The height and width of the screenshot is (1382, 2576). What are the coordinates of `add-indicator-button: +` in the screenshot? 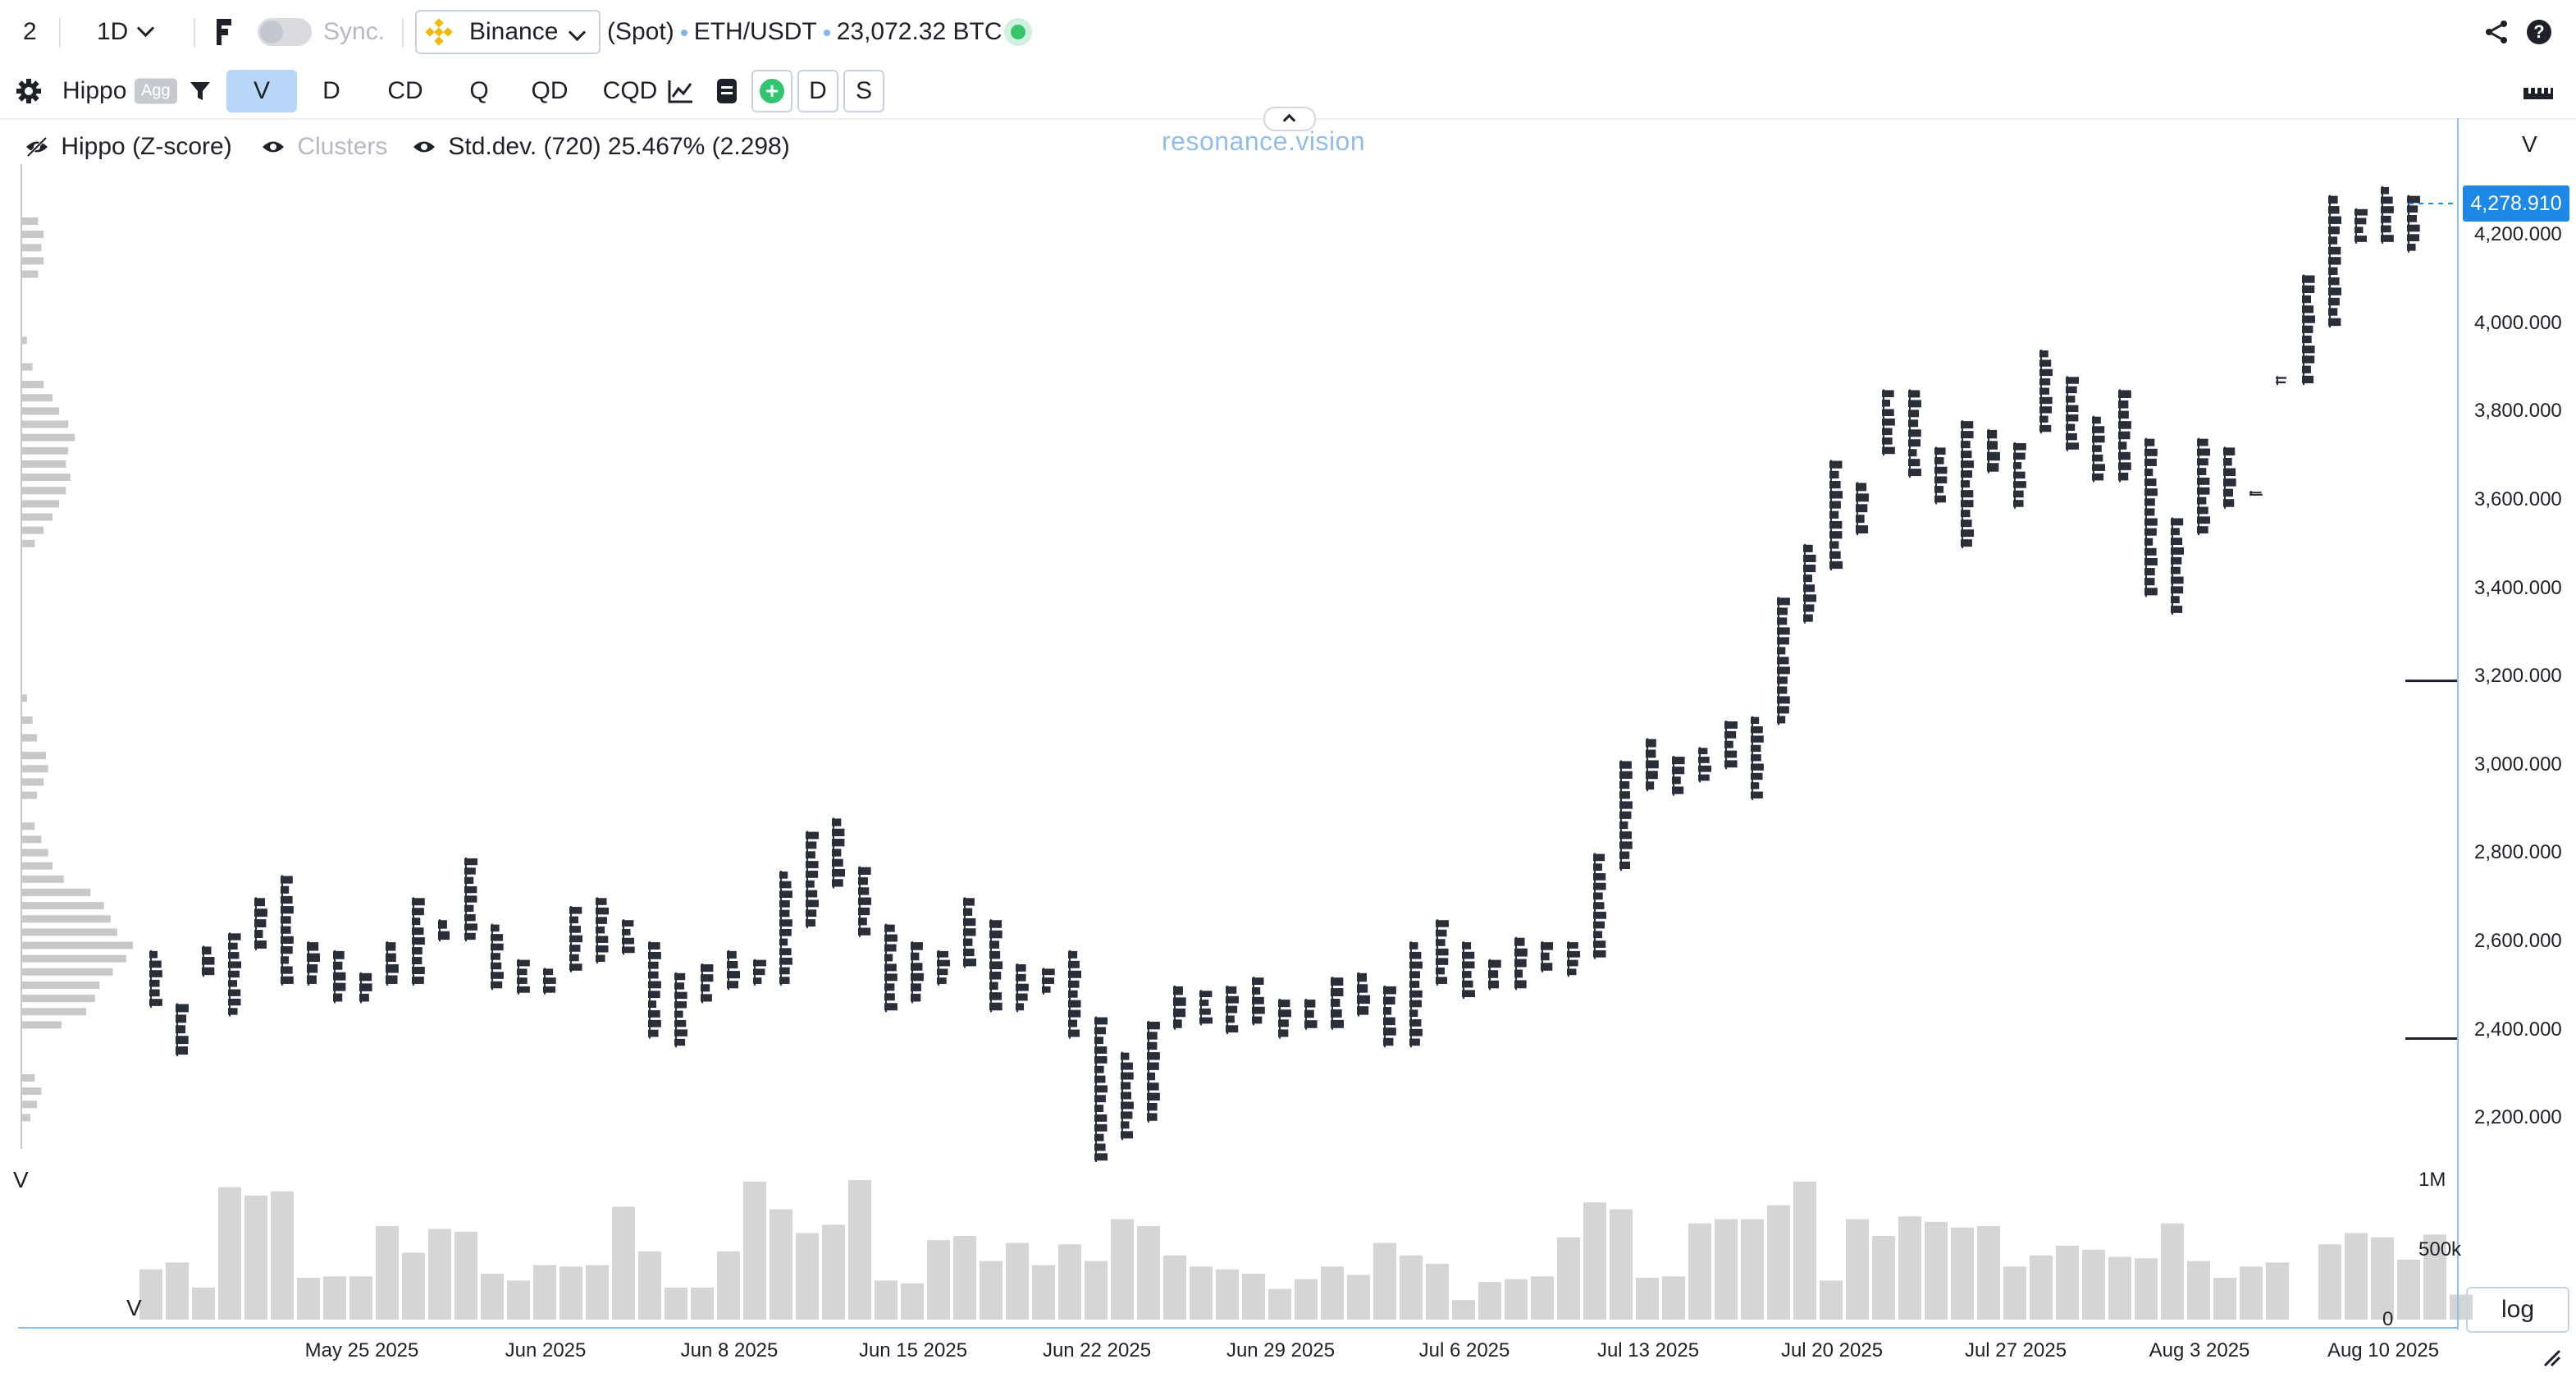 It's located at (772, 91).